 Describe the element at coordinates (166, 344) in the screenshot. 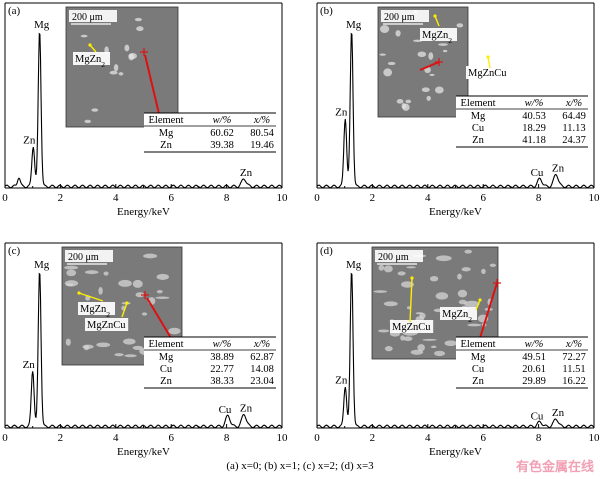

I see `table-header: Element` at that location.